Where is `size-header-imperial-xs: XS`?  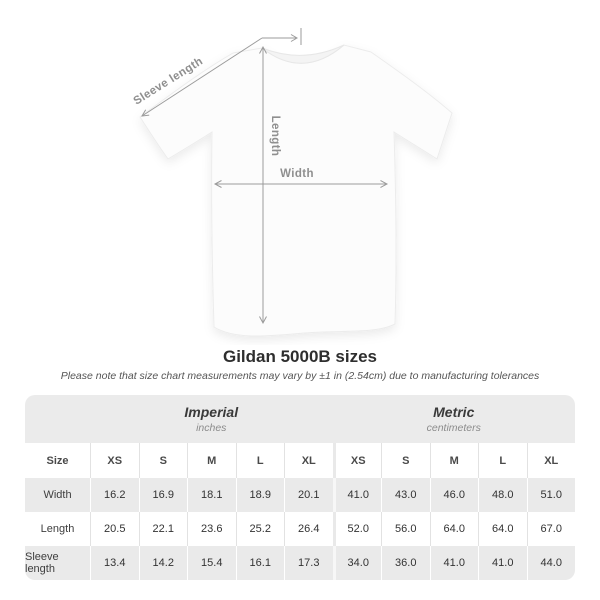
size-header-imperial-xs: XS is located at coordinates (114, 460).